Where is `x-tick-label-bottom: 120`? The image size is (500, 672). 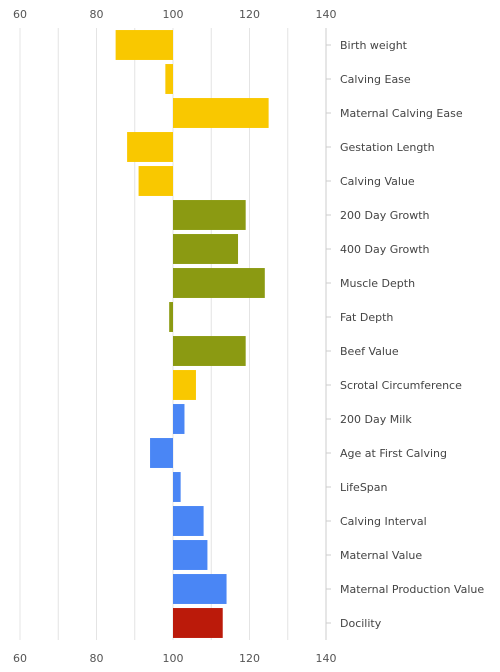 x-tick-label-bottom: 120 is located at coordinates (249, 658).